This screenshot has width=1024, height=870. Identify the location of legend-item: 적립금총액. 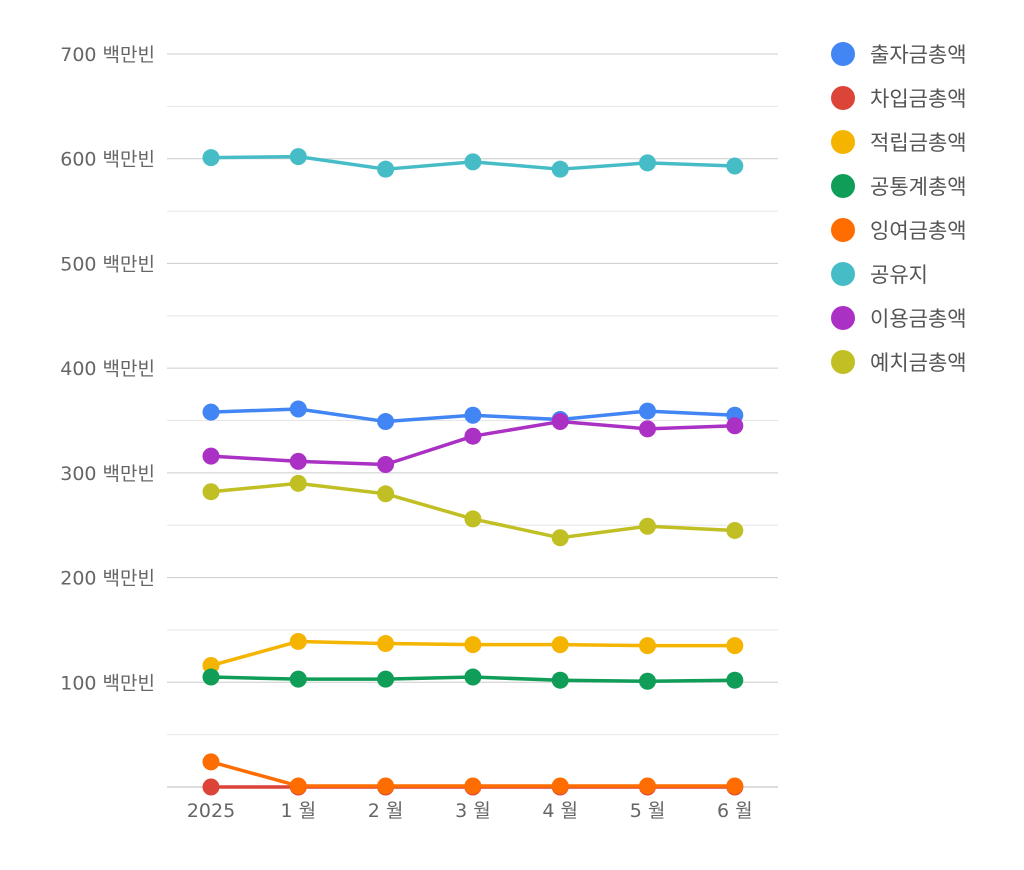
(899, 142).